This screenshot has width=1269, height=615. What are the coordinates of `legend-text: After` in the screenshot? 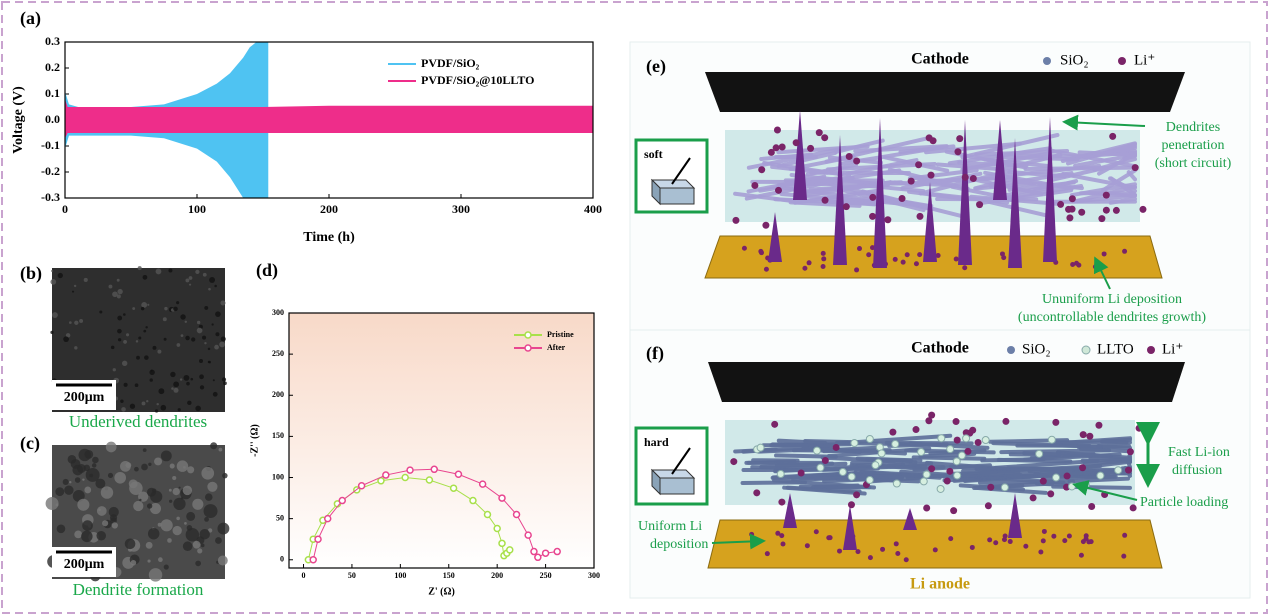 It's located at (556, 347).